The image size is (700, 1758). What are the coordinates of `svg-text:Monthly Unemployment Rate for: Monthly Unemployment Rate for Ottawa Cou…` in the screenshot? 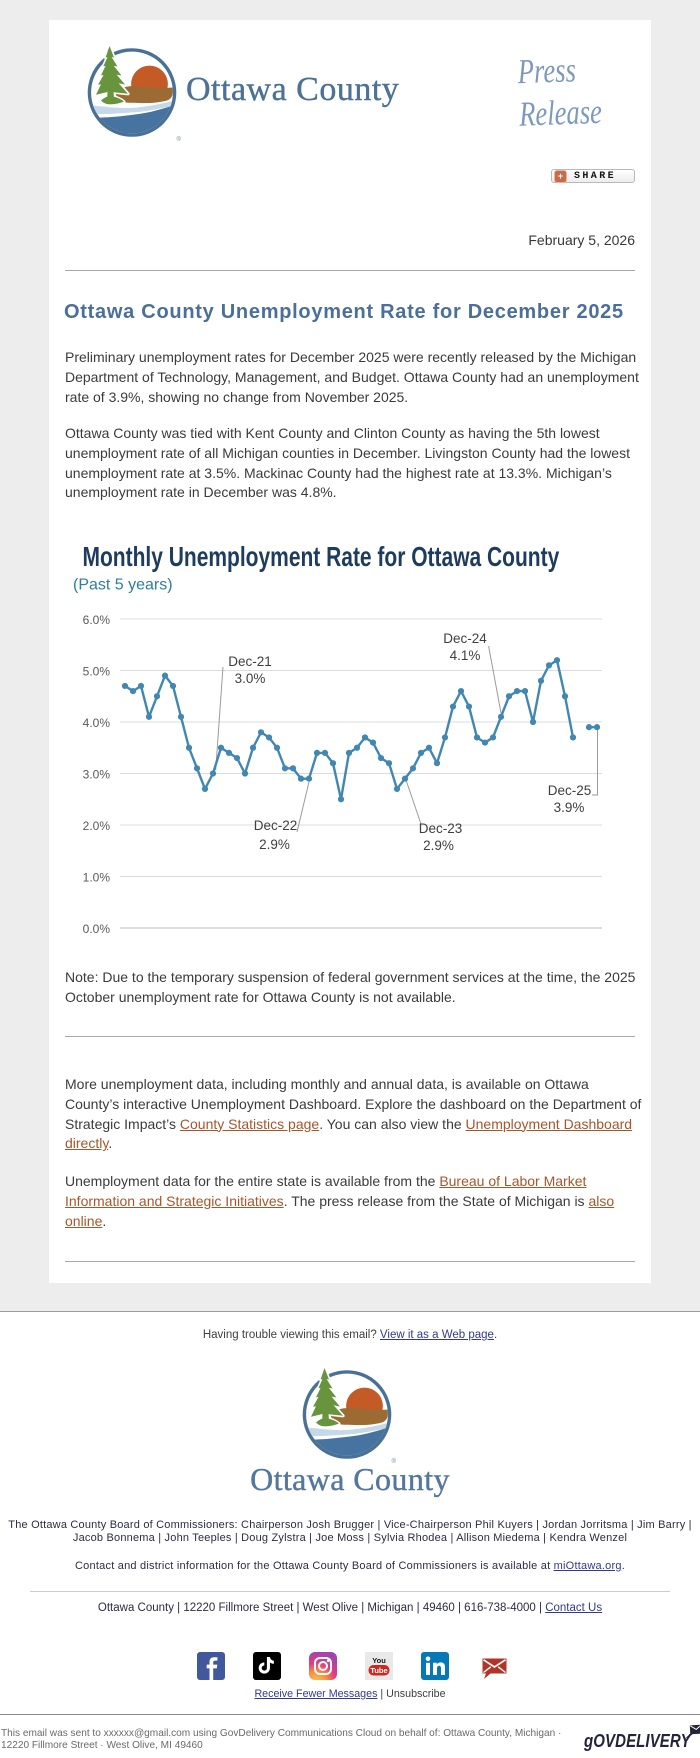 It's located at (321, 557).